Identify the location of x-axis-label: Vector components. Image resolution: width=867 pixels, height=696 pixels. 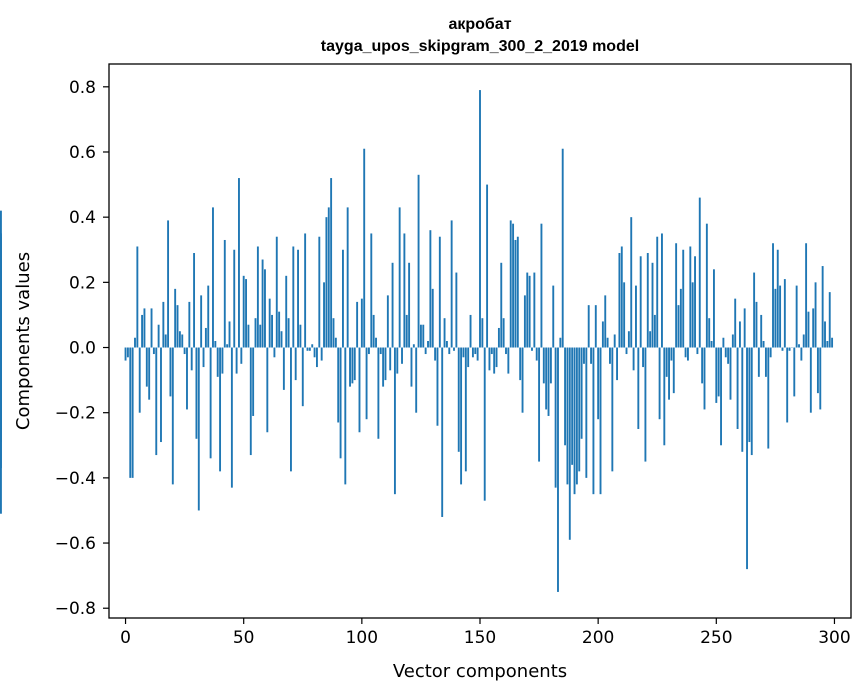
(480, 671).